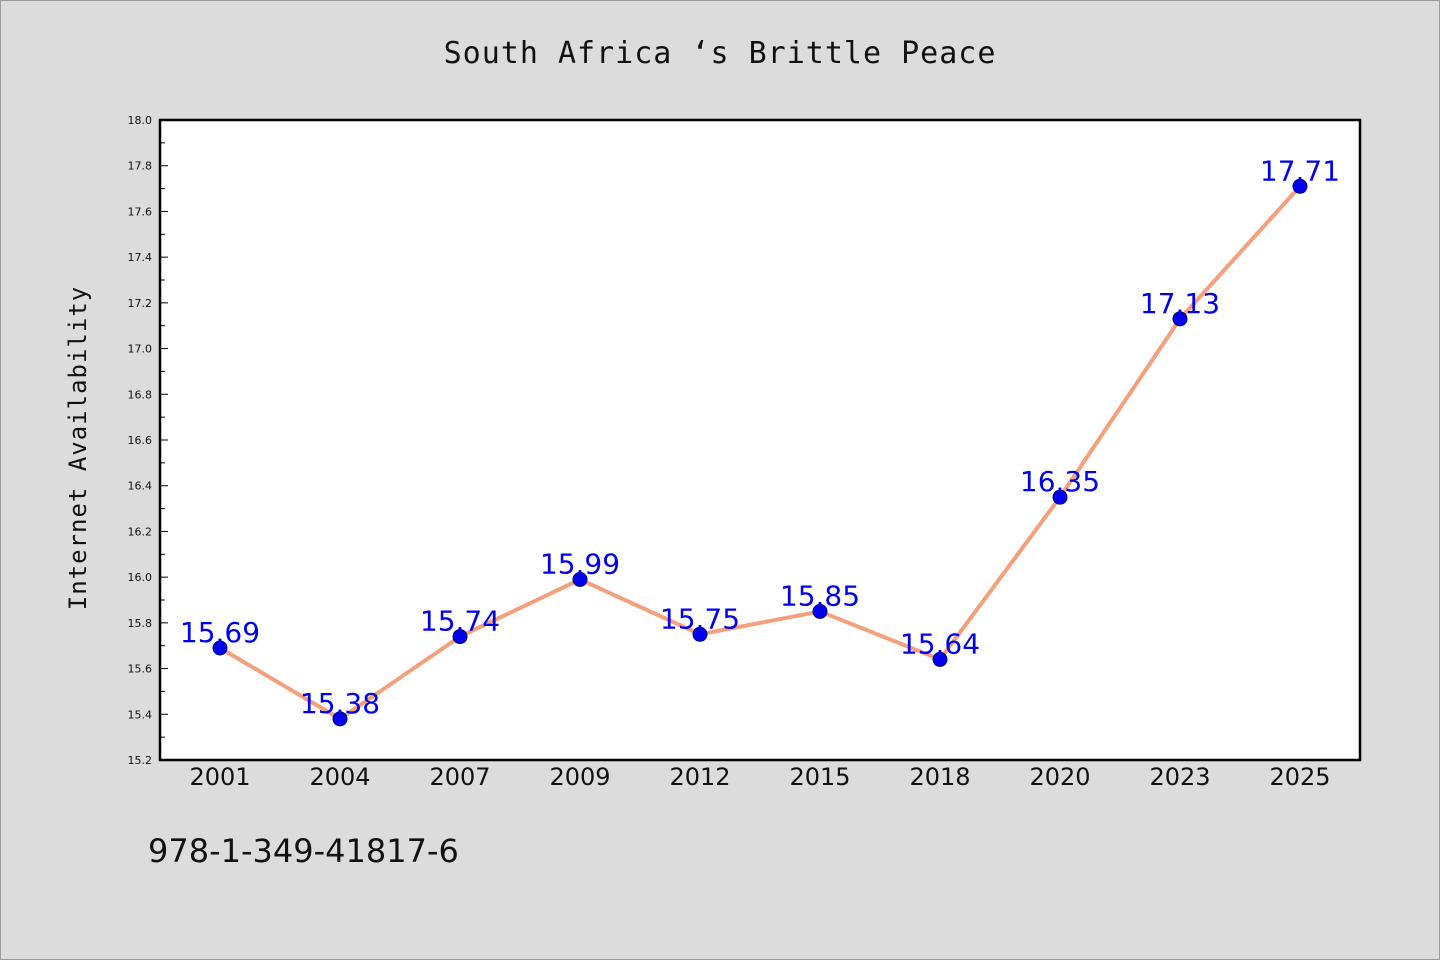 Image resolution: width=1440 pixels, height=960 pixels. Describe the element at coordinates (820, 595) in the screenshot. I see `data-label: 15.85` at that location.